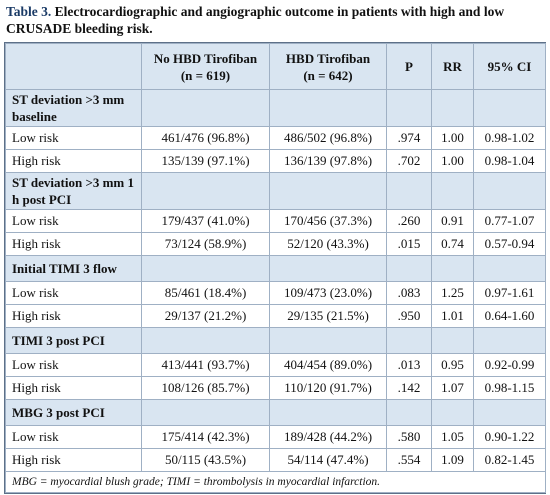  I want to click on data-cell: .554, so click(409, 460).